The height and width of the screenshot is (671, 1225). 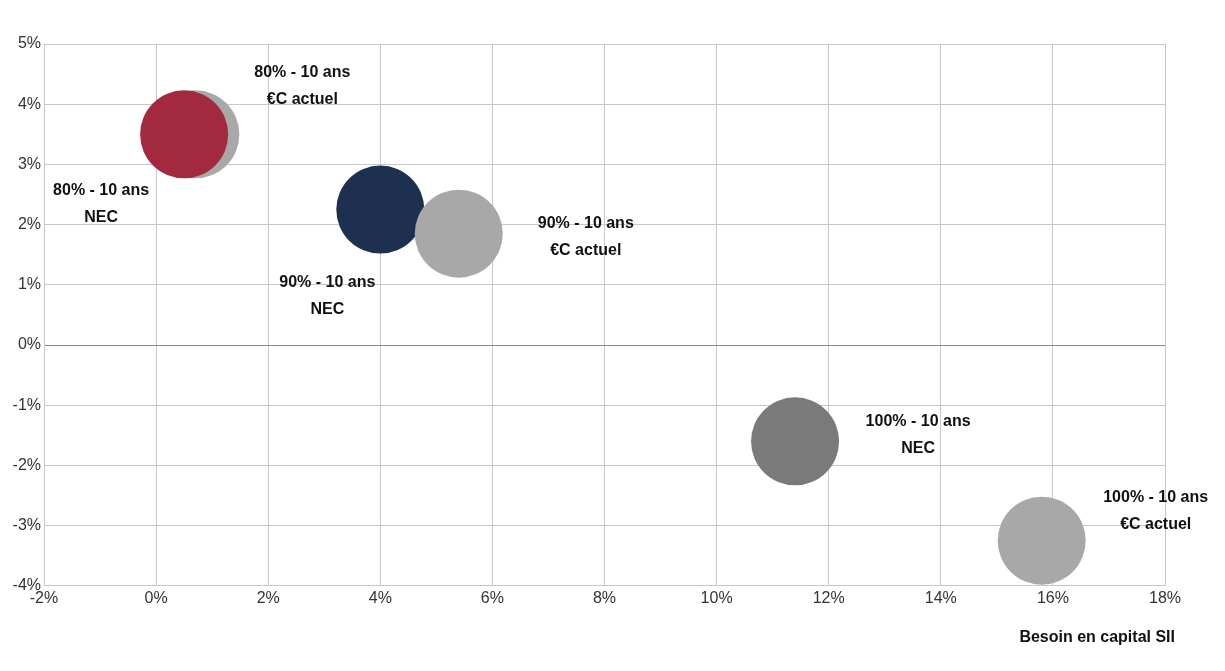 I want to click on x-tick-label: 0%, so click(x=156, y=597).